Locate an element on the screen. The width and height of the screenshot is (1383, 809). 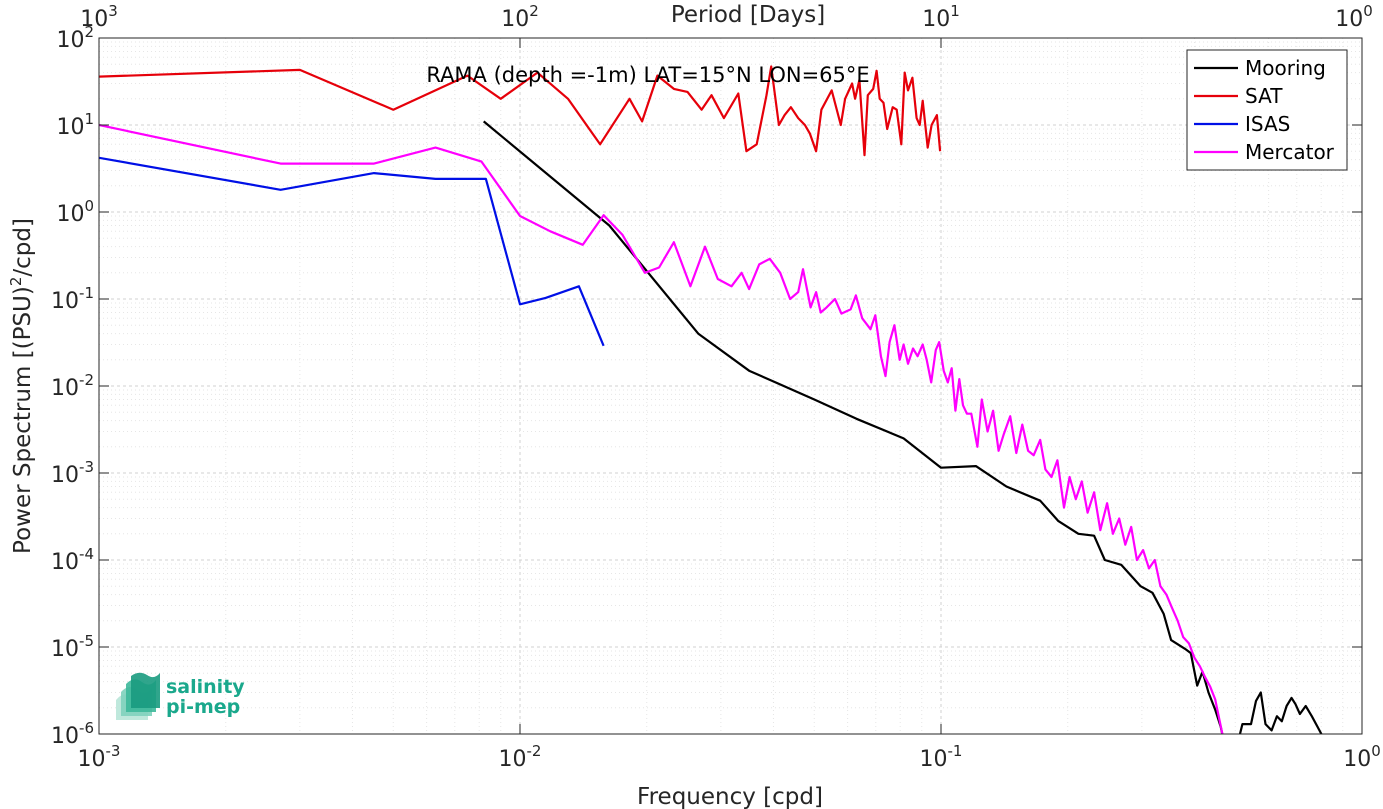
salinity-pi-mep-logo: salinity pi-mep is located at coordinates (180, 696).